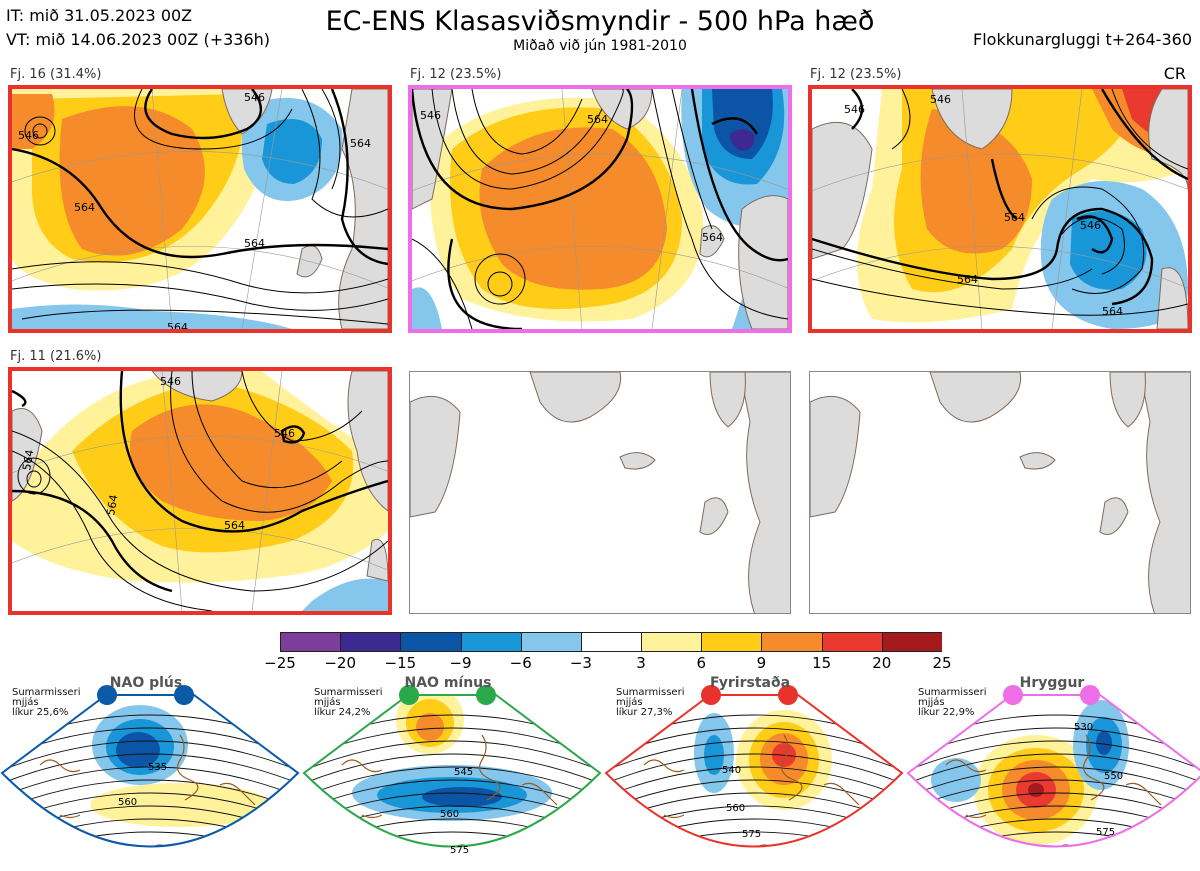 The image size is (1200, 871). I want to click on page-title: EC-ENS Klasasviðsmyndir - 500 hPa hæð, so click(600, 21).